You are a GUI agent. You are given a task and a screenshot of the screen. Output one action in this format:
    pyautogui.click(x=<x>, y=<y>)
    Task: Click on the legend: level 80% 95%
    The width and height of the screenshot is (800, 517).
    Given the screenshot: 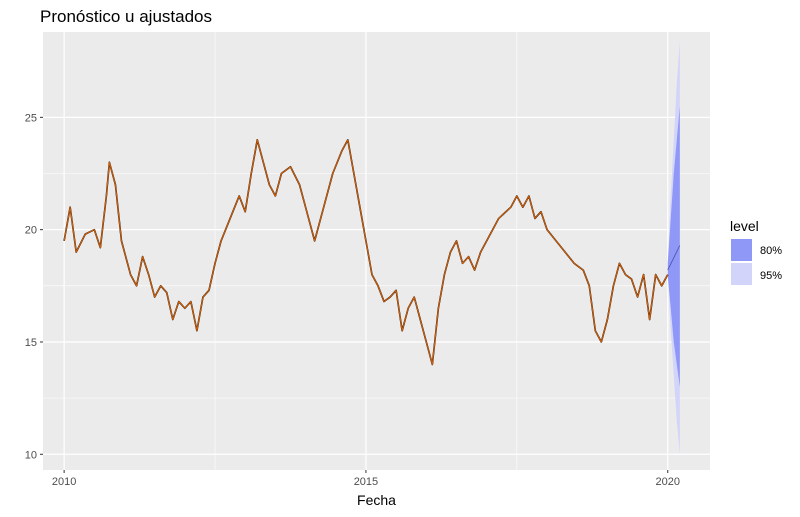 What is the action you would take?
    pyautogui.click(x=756, y=251)
    